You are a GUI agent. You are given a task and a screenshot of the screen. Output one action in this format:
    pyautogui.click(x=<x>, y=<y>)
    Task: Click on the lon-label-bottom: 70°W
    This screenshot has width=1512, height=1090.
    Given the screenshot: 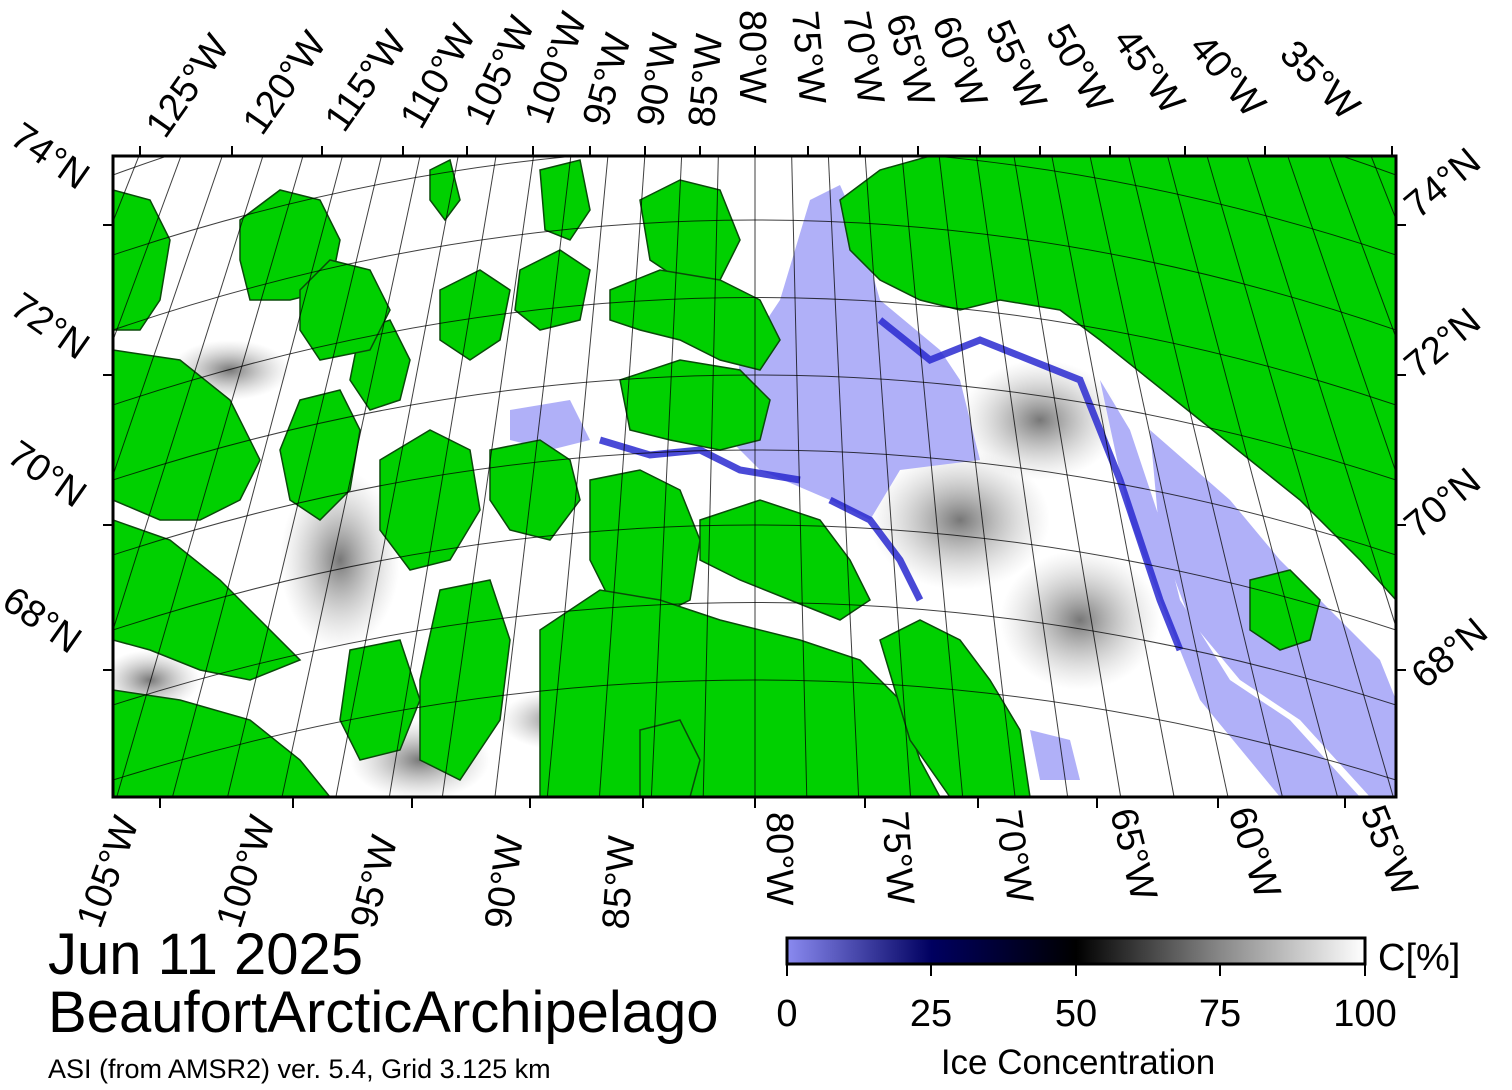 What is the action you would take?
    pyautogui.click(x=1013, y=856)
    